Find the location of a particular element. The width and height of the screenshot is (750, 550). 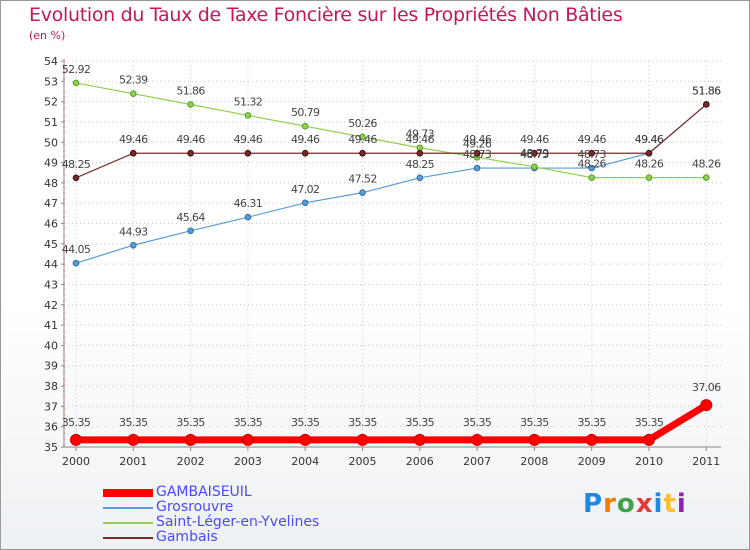

data-label-grosrouvre: 47.52 is located at coordinates (362, 179).